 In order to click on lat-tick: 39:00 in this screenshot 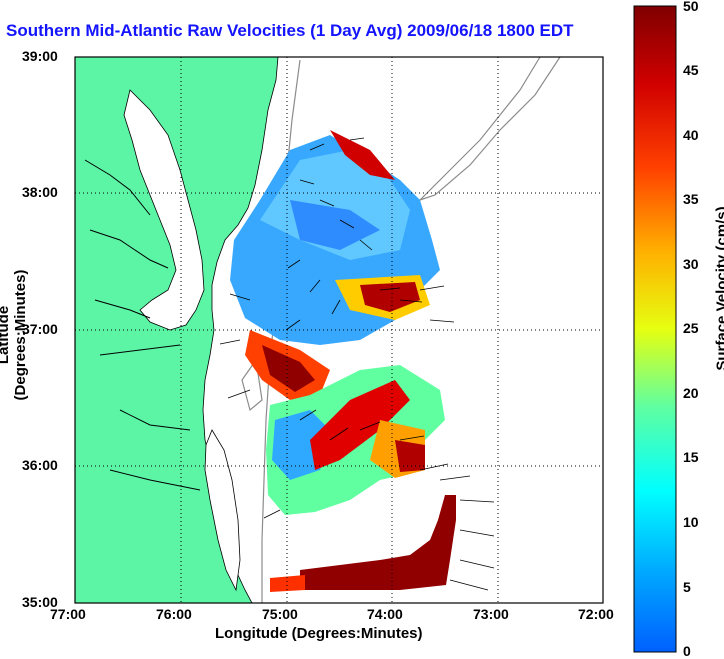, I will do `click(40, 56)`.